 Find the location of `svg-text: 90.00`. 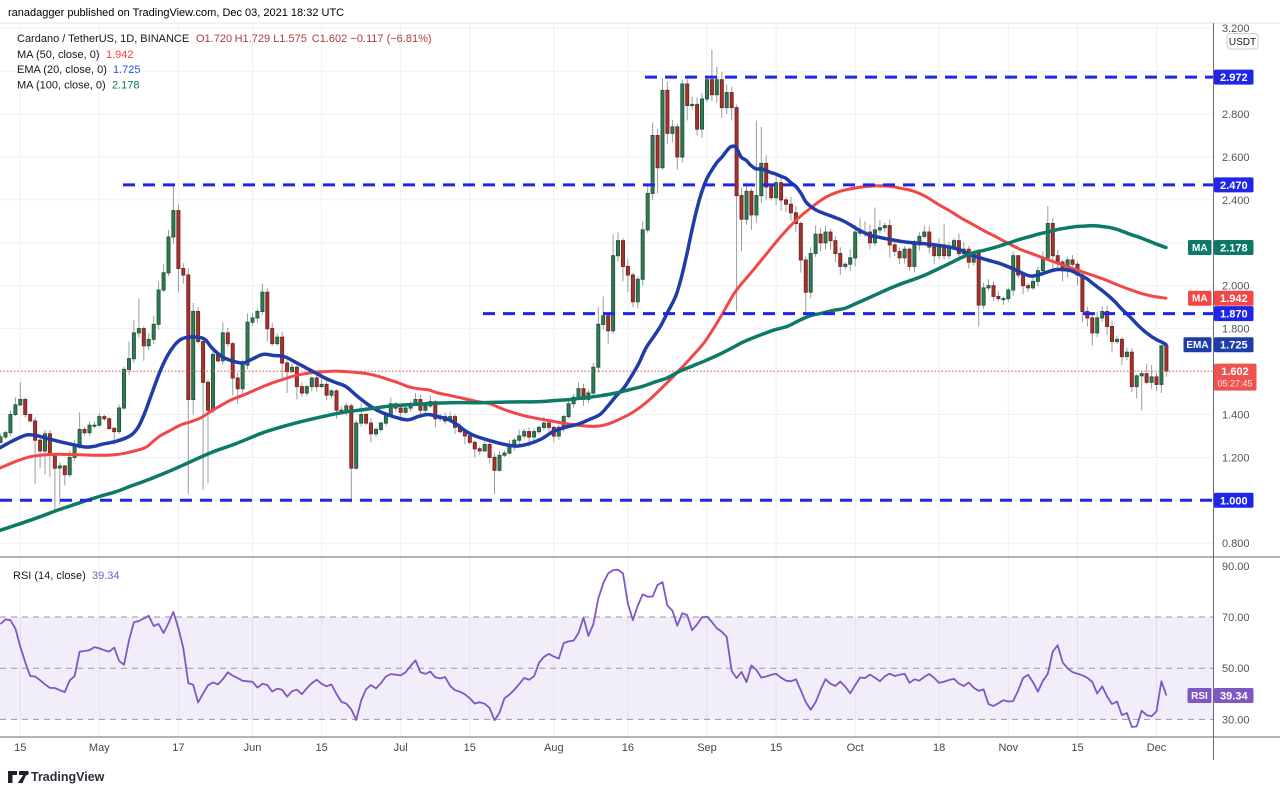

svg-text: 90.00 is located at coordinates (1236, 567).